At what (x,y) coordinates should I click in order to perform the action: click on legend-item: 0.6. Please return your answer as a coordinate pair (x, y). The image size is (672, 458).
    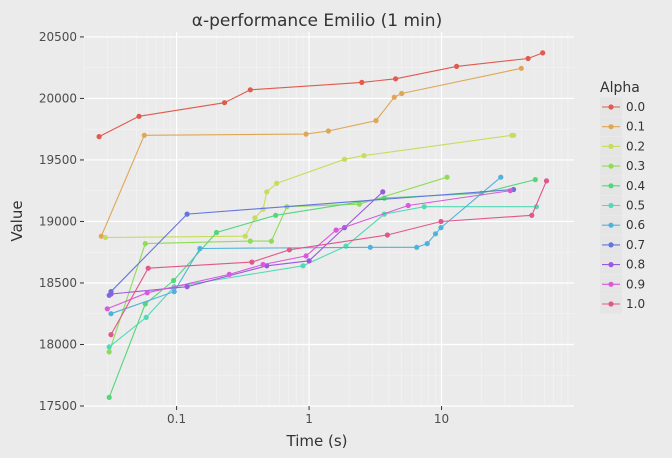
    Looking at the image, I should click on (622, 225).